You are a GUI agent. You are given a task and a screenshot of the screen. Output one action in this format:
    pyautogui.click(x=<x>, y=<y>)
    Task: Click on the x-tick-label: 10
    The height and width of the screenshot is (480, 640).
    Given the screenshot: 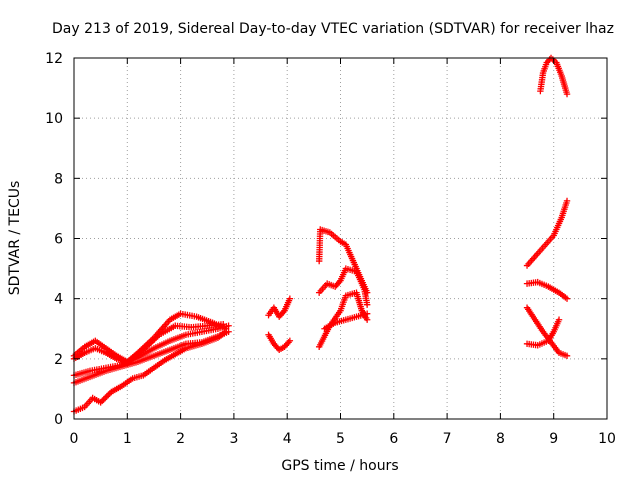 What is the action you would take?
    pyautogui.click(x=607, y=439)
    